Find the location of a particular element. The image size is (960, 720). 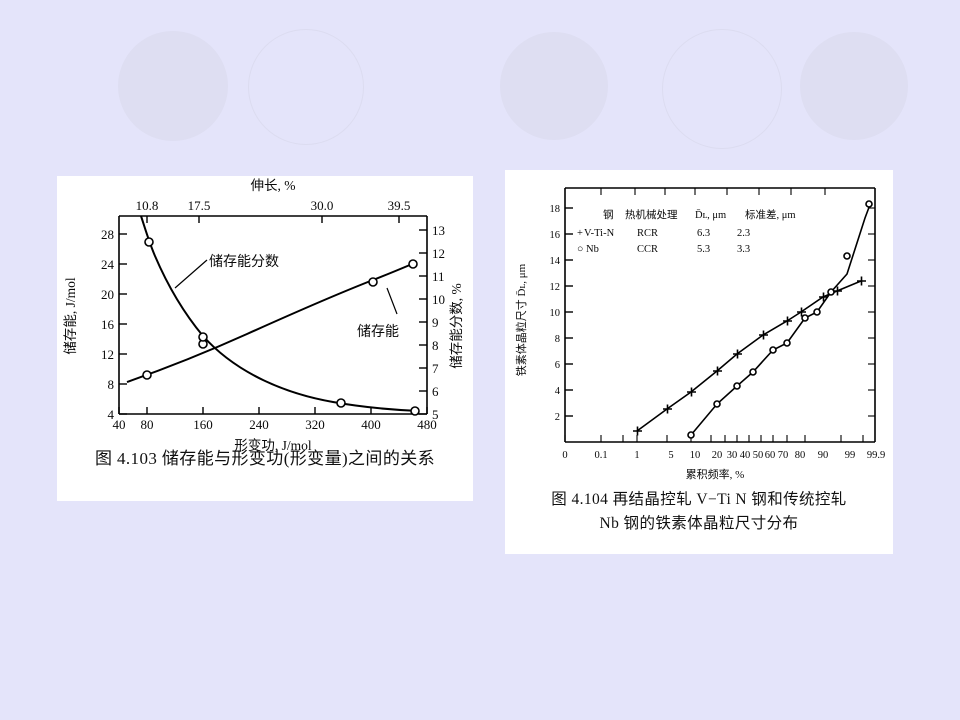

annotation-stored-fraction: 储存能分数 is located at coordinates (244, 262).